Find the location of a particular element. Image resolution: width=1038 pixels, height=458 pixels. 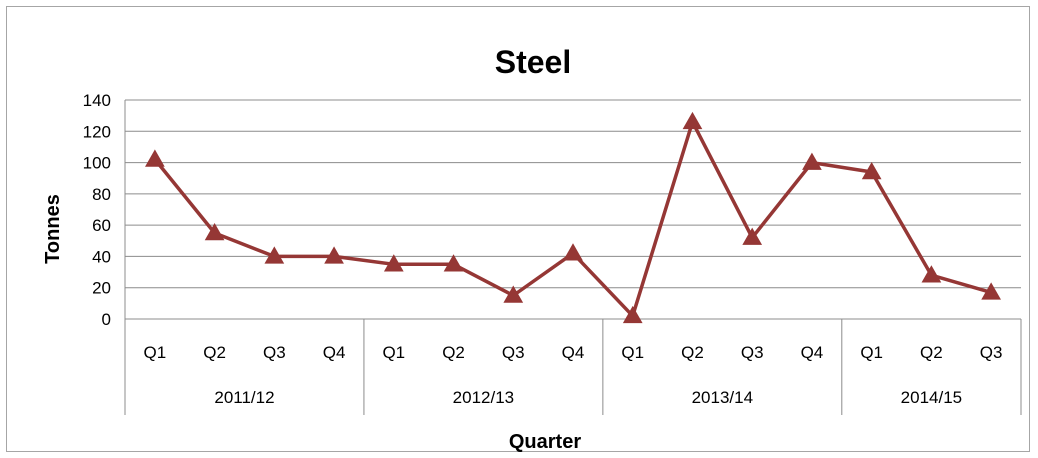

x-group-label: 2014/15 is located at coordinates (931, 397).